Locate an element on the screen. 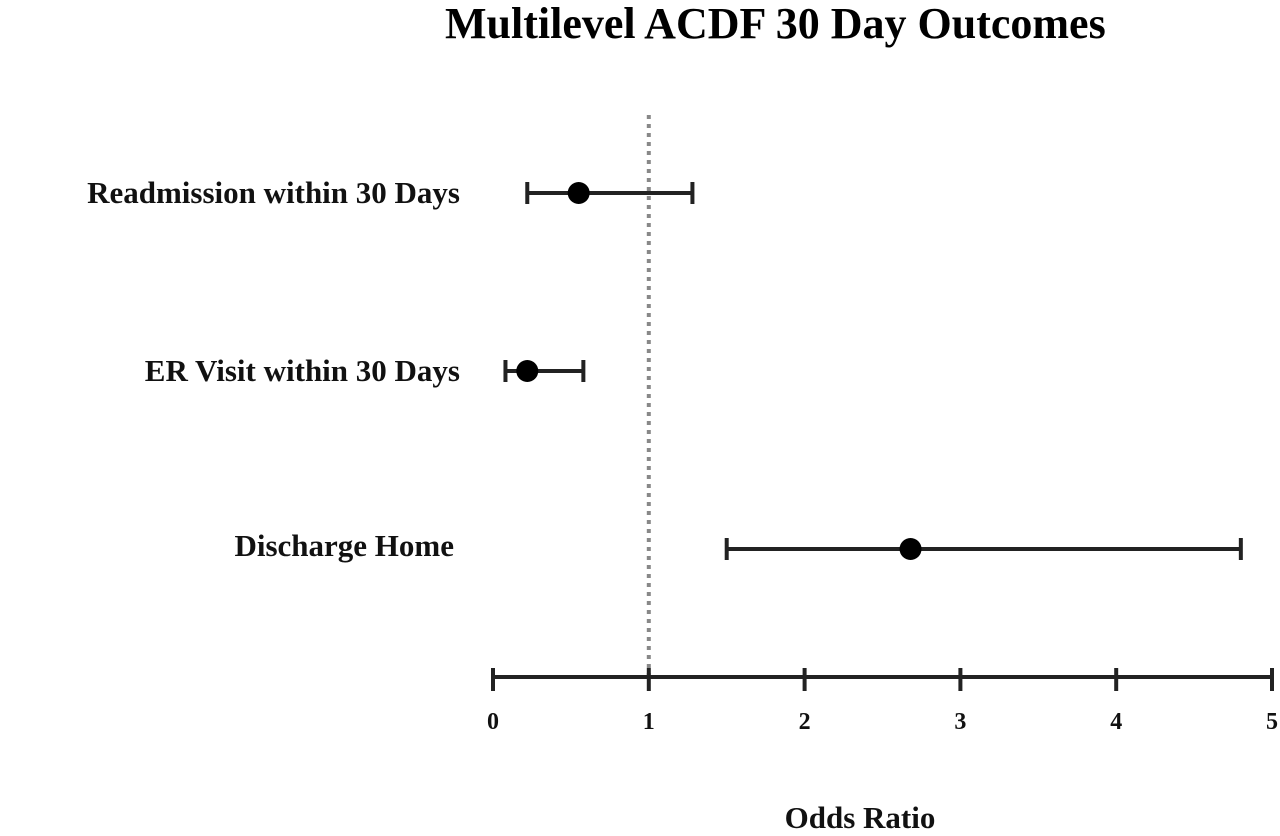 The height and width of the screenshot is (836, 1280). row-label-discharge-home: Discharge Home is located at coordinates (344, 545).